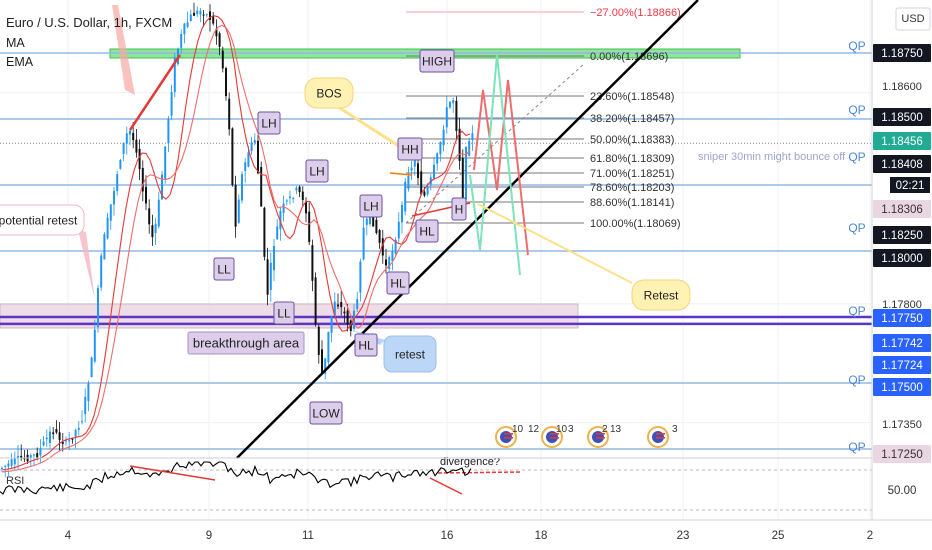  I want to click on retest-pointer, so click(555, 243).